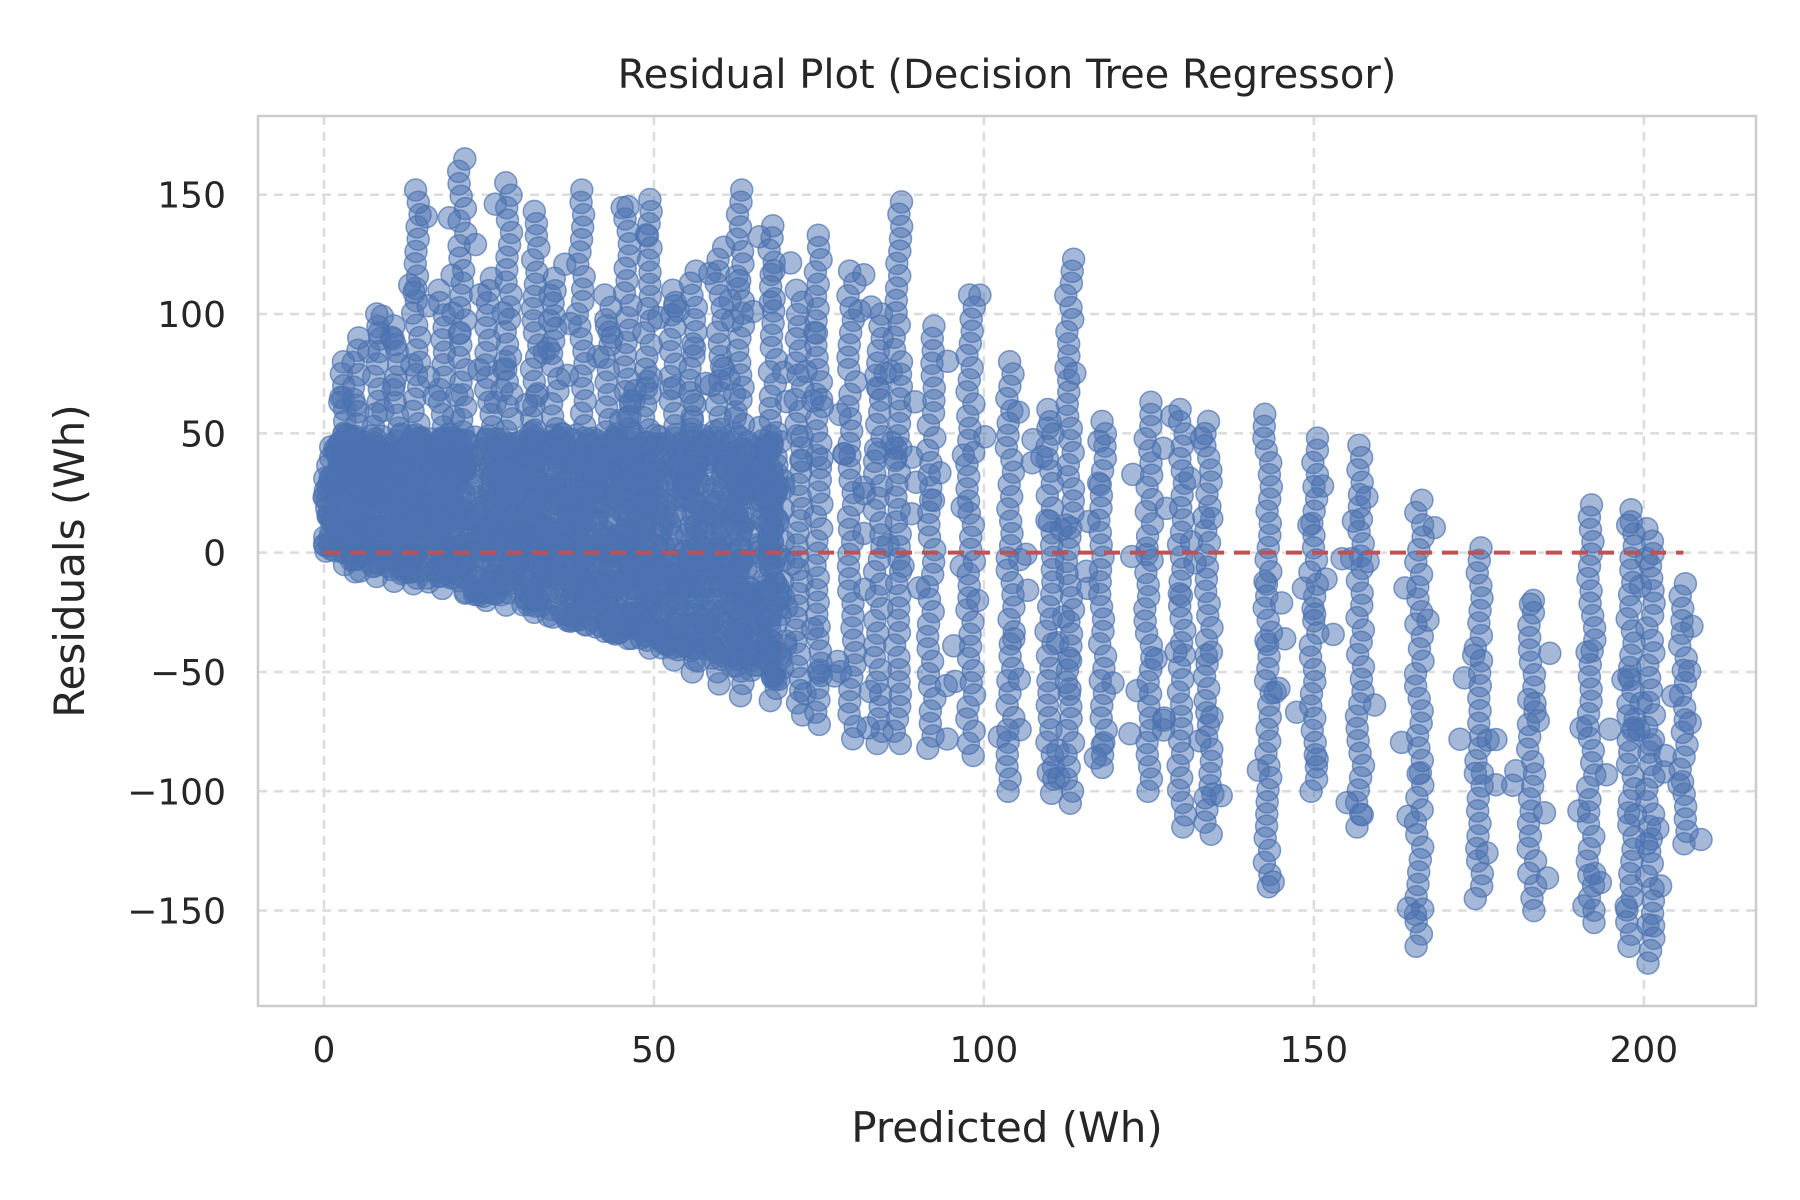 The height and width of the screenshot is (1200, 1800). Describe the element at coordinates (1006, 1127) in the screenshot. I see `x-axis-label: Predicted (Wh)` at that location.